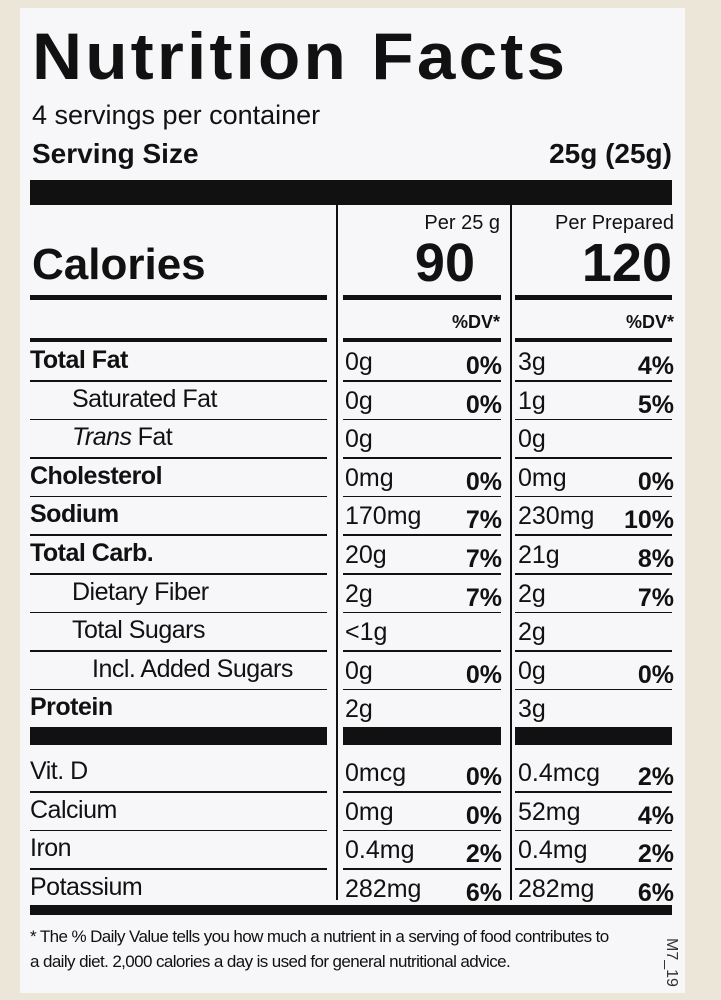  I want to click on serving-size-label: Serving Size, so click(115, 153).